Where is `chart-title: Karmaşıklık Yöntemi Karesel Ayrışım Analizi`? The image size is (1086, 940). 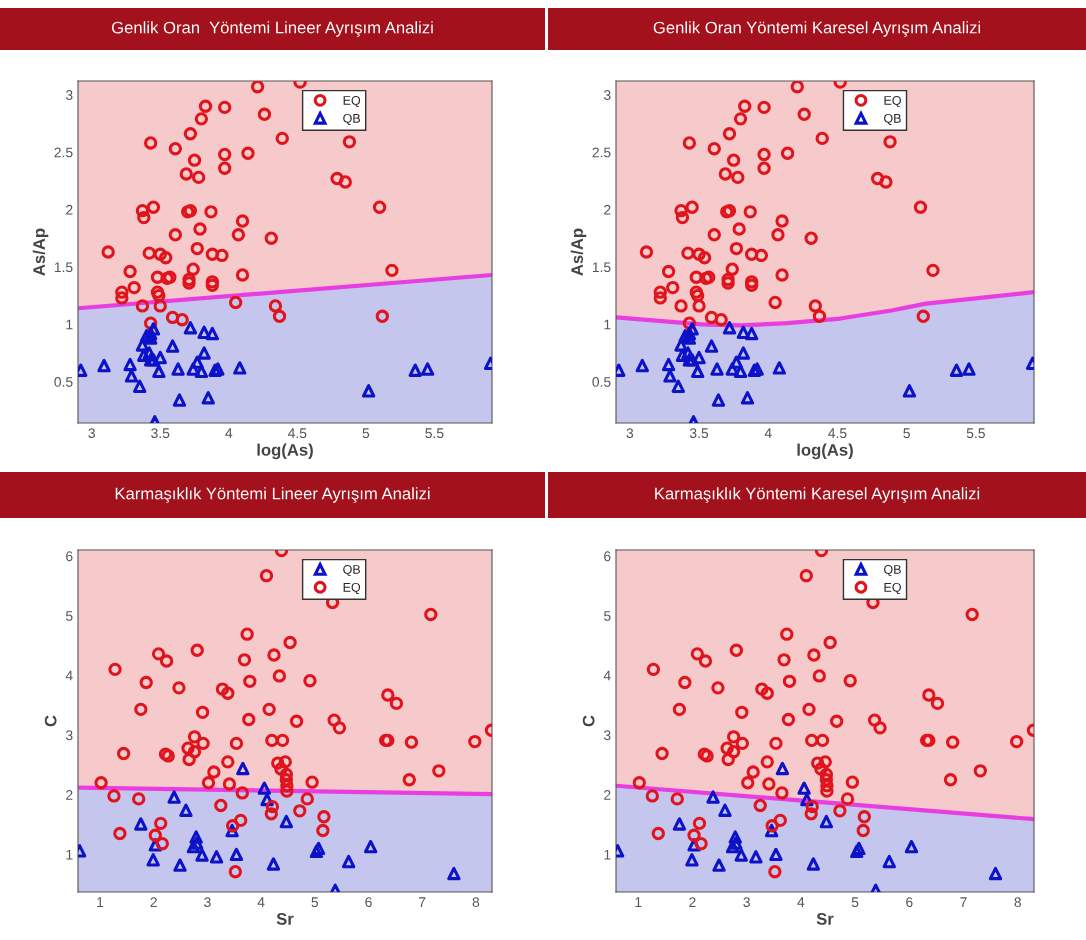 chart-title: Karmaşıklık Yöntemi Karesel Ayrışım Analizi is located at coordinates (817, 495).